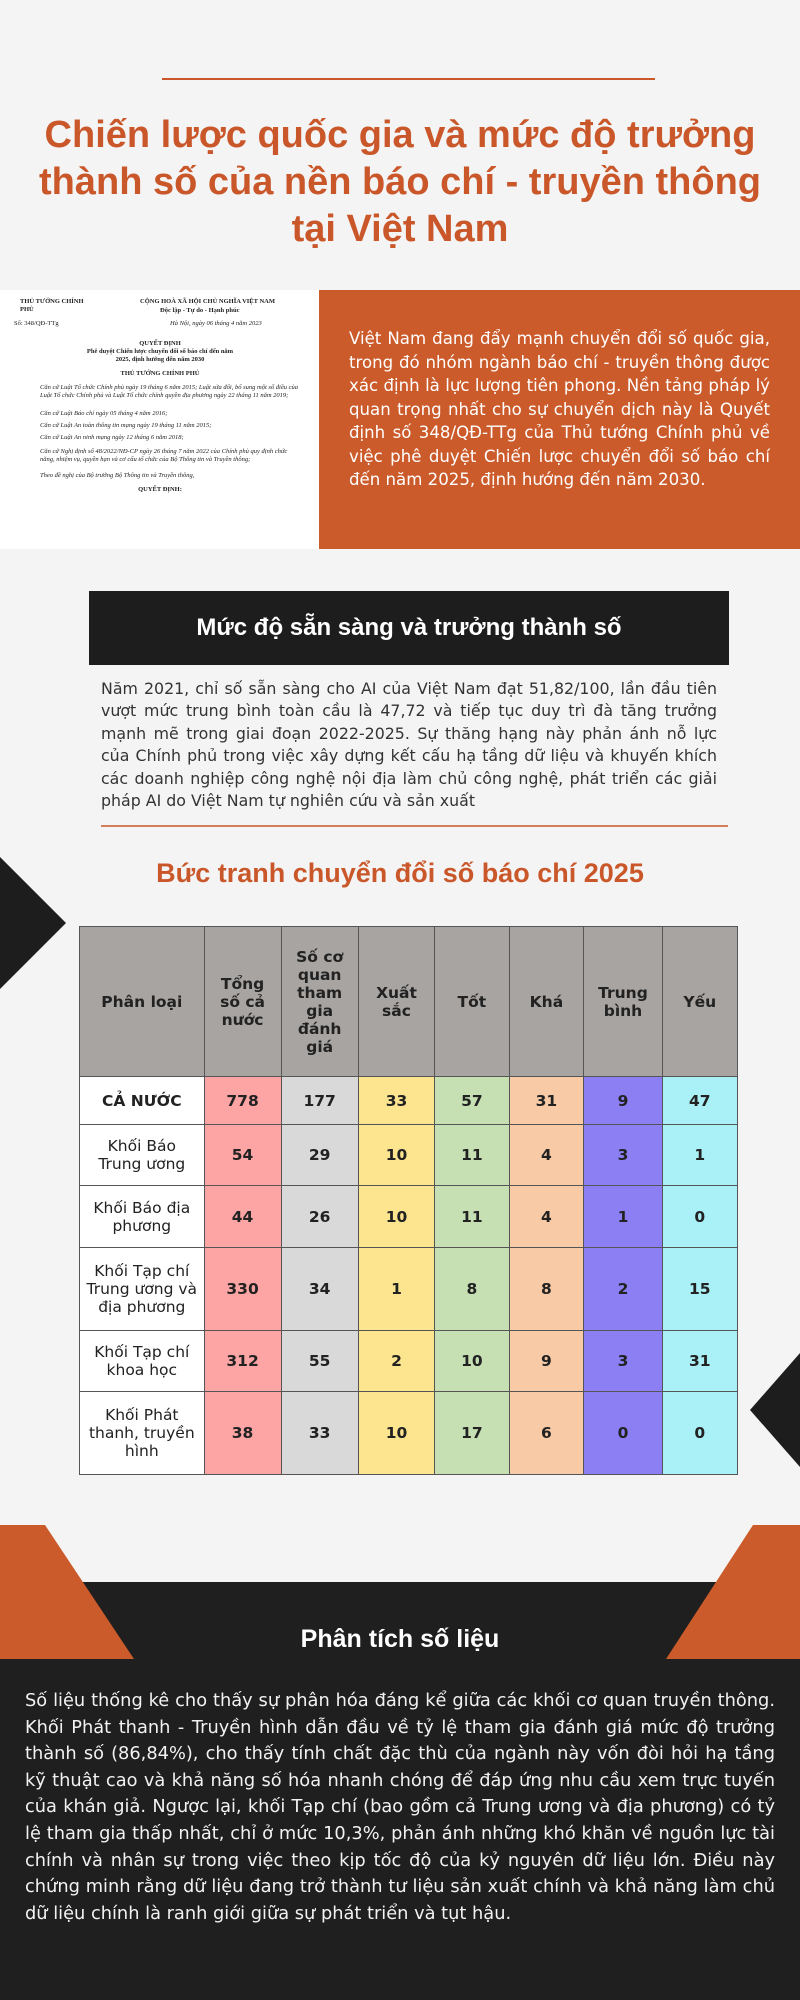  What do you see at coordinates (396, 1001) in the screenshot?
I see `column-header: Xuất sắc` at bounding box center [396, 1001].